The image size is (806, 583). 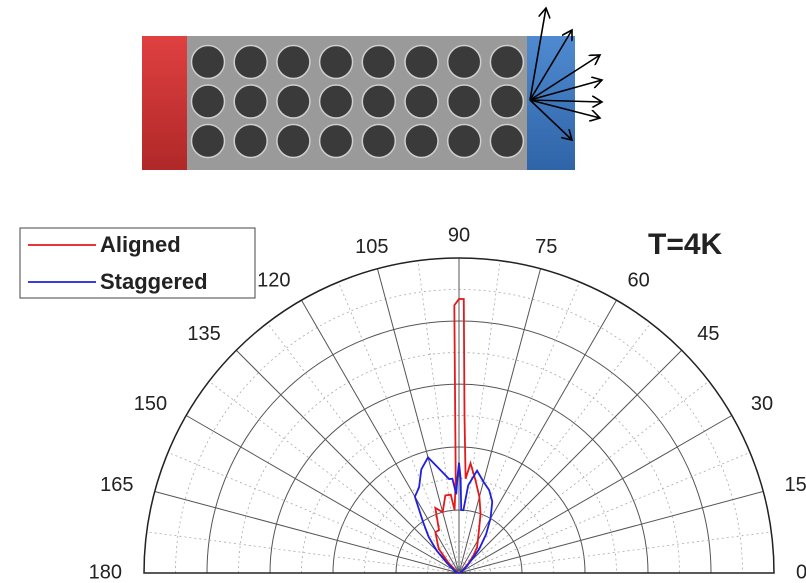 I want to click on red-contact, so click(x=165, y=103).